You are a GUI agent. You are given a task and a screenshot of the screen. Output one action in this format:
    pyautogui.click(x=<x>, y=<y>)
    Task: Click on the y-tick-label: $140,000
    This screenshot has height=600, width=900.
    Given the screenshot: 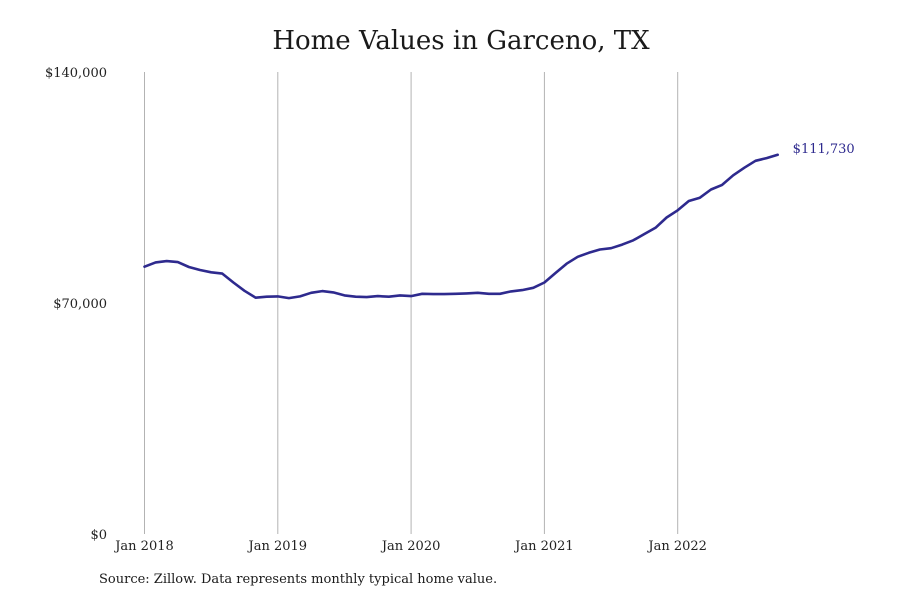 What is the action you would take?
    pyautogui.click(x=76, y=73)
    